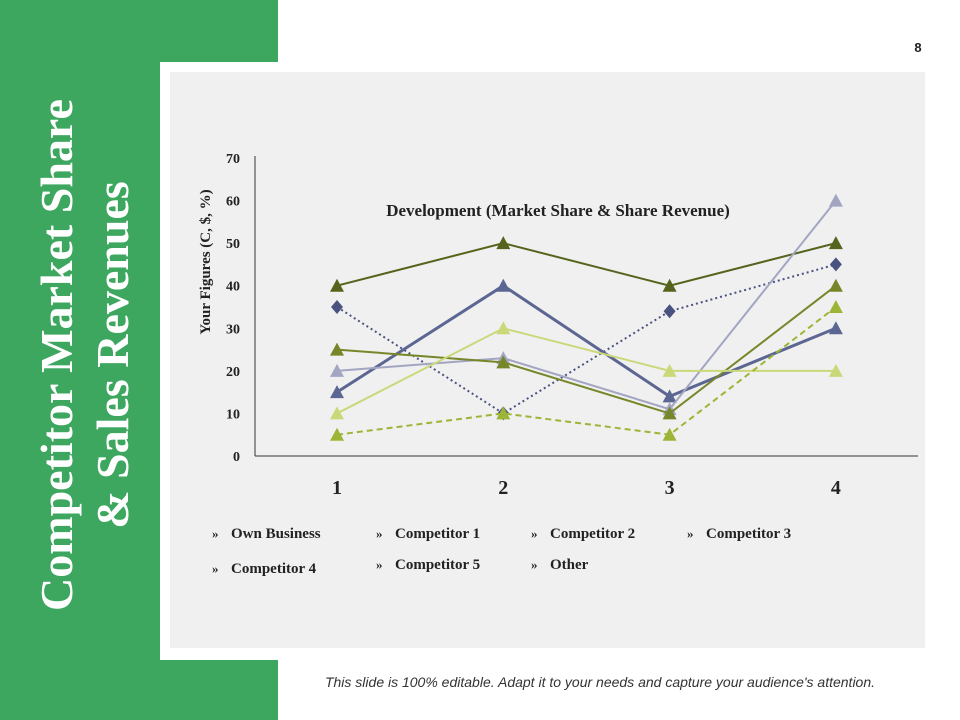 Image resolution: width=960 pixels, height=720 pixels. What do you see at coordinates (917, 47) in the screenshot?
I see `page-number: 8` at bounding box center [917, 47].